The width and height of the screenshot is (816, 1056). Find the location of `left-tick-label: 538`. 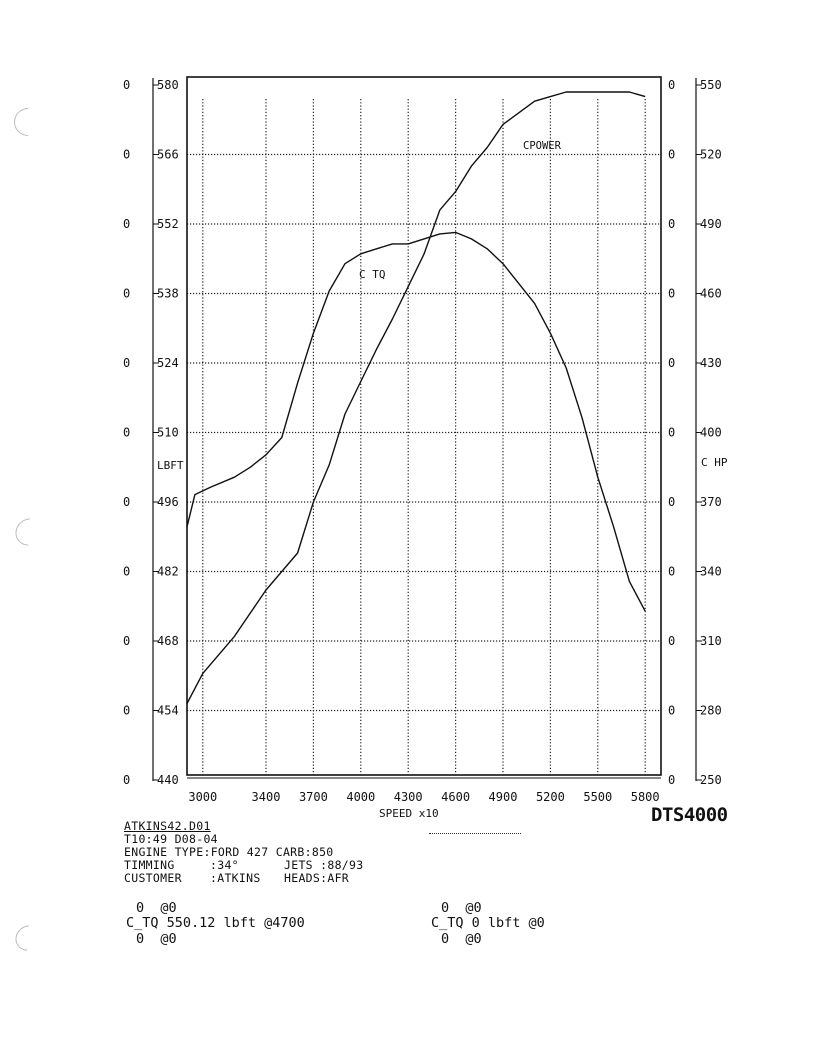

left-tick-label: 538 is located at coordinates (168, 294).